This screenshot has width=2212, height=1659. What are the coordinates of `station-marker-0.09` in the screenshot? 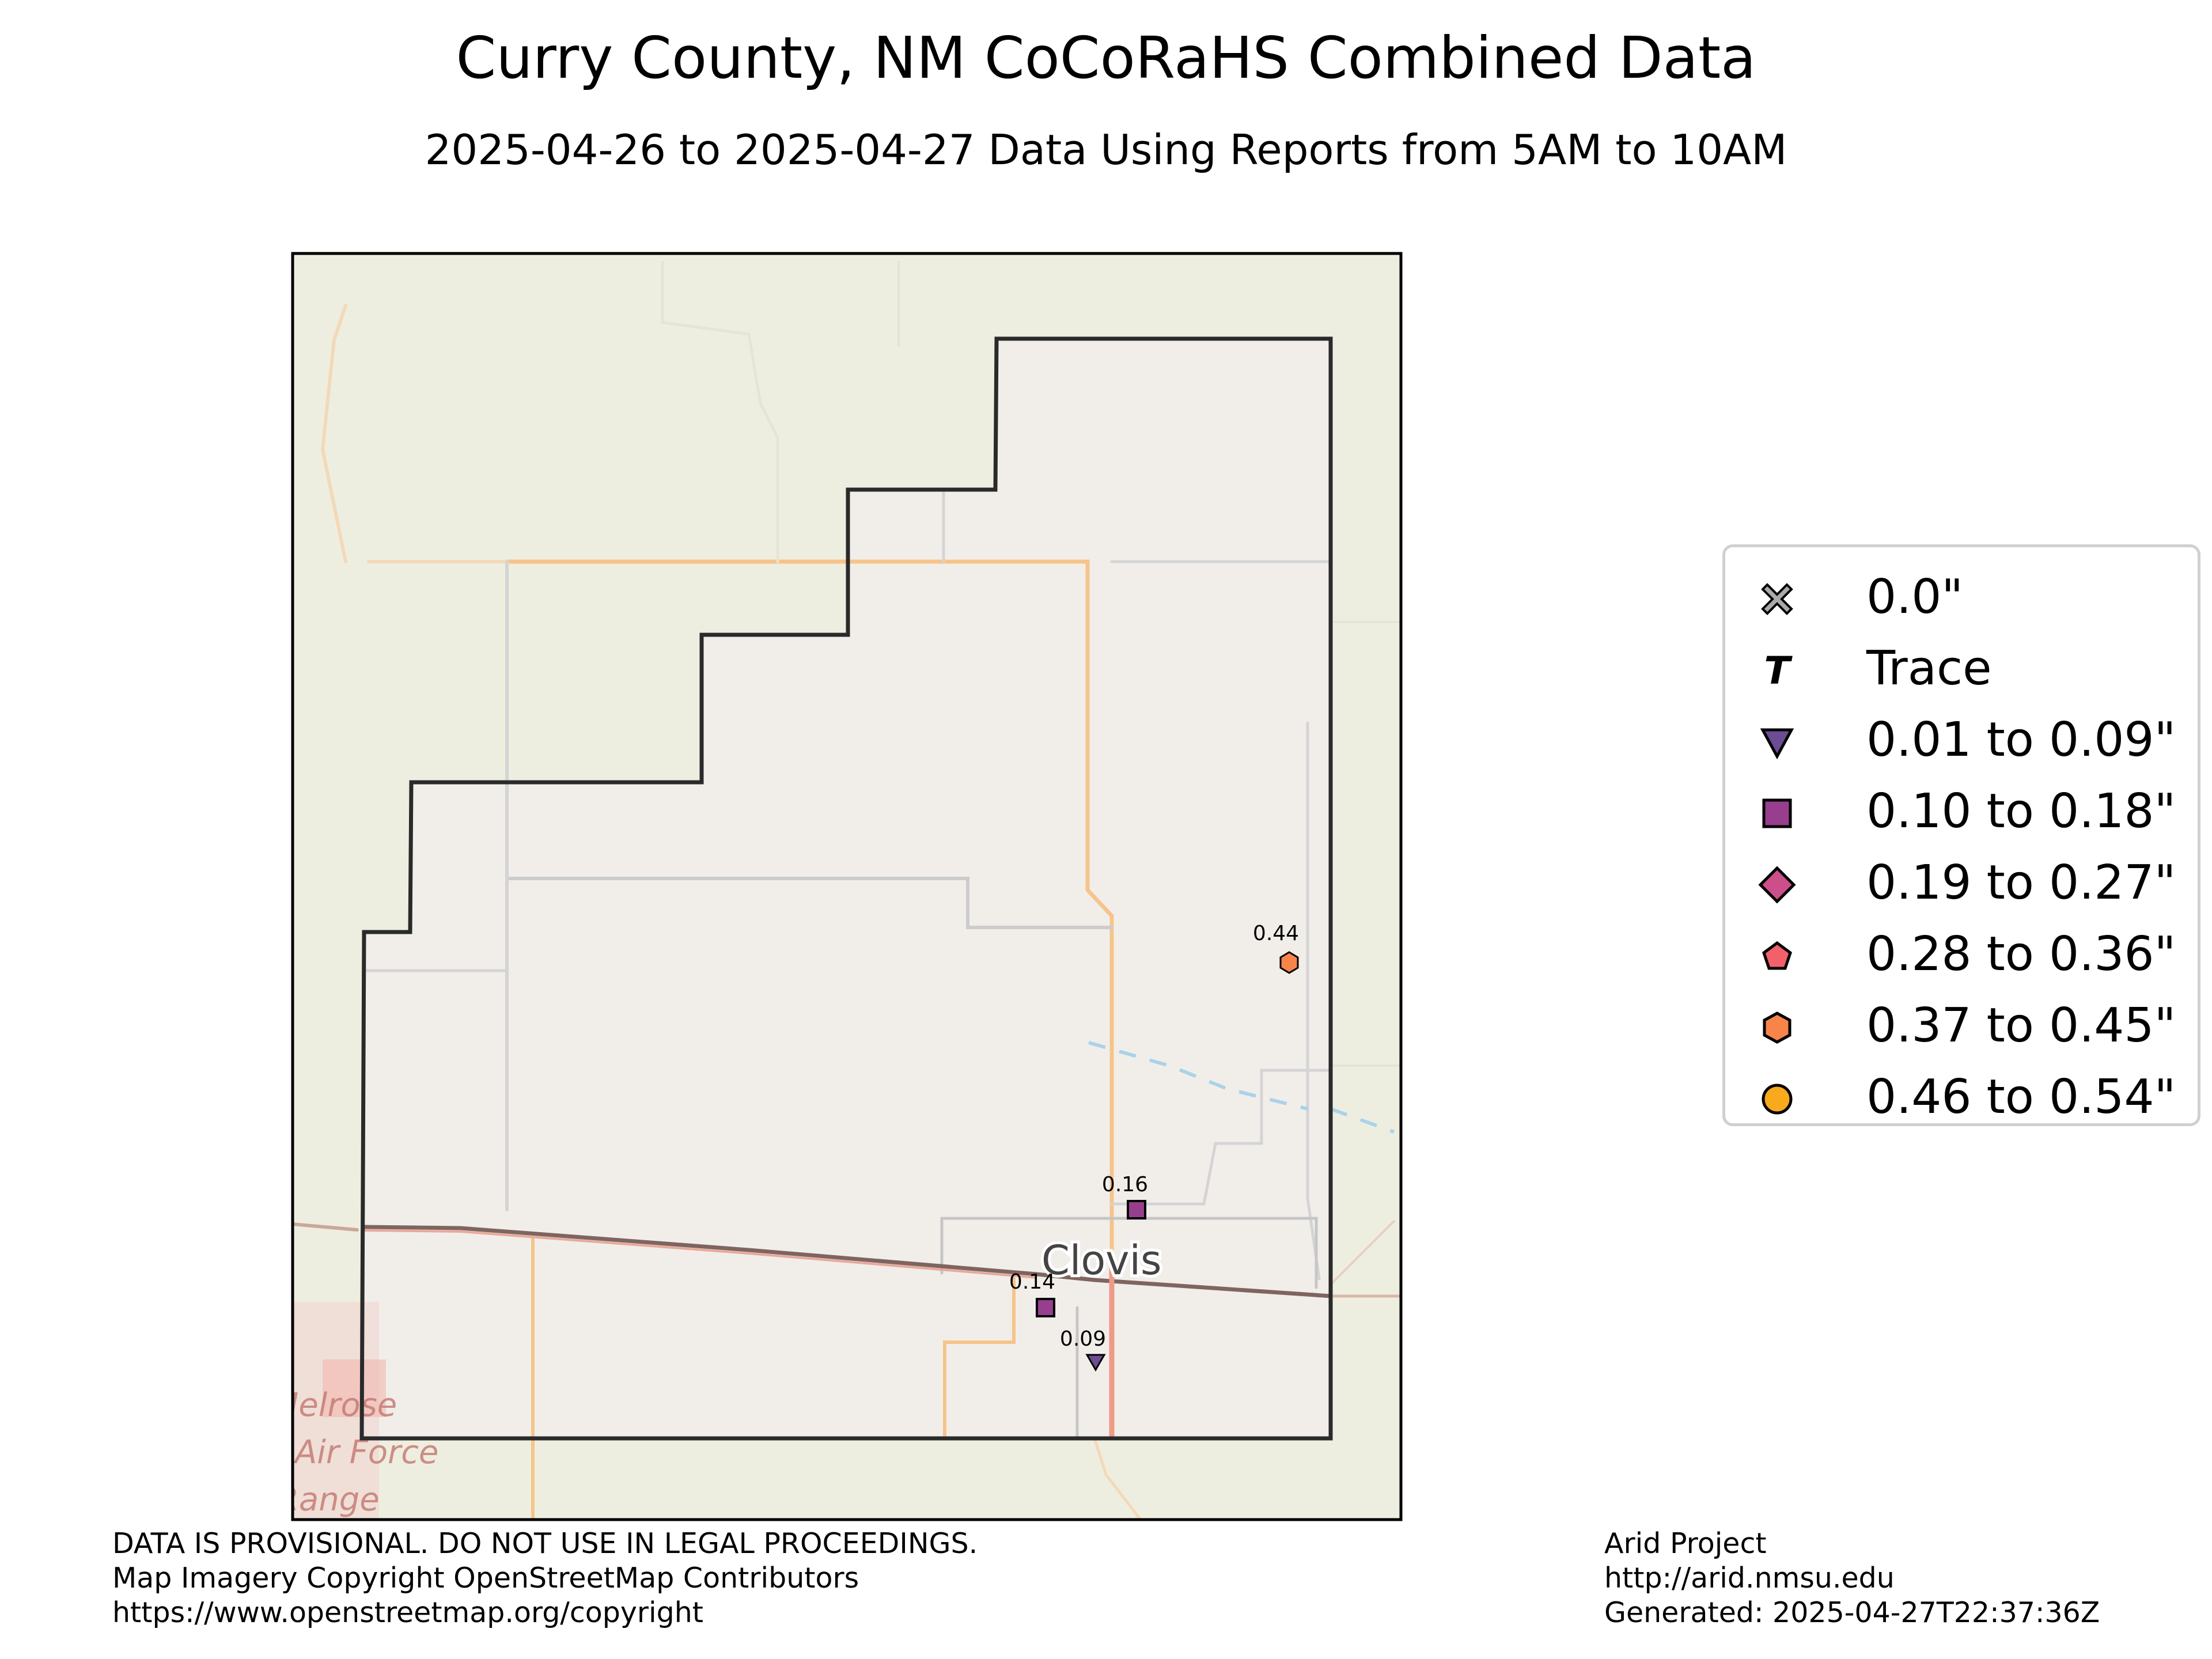 It's located at (1095, 1363).